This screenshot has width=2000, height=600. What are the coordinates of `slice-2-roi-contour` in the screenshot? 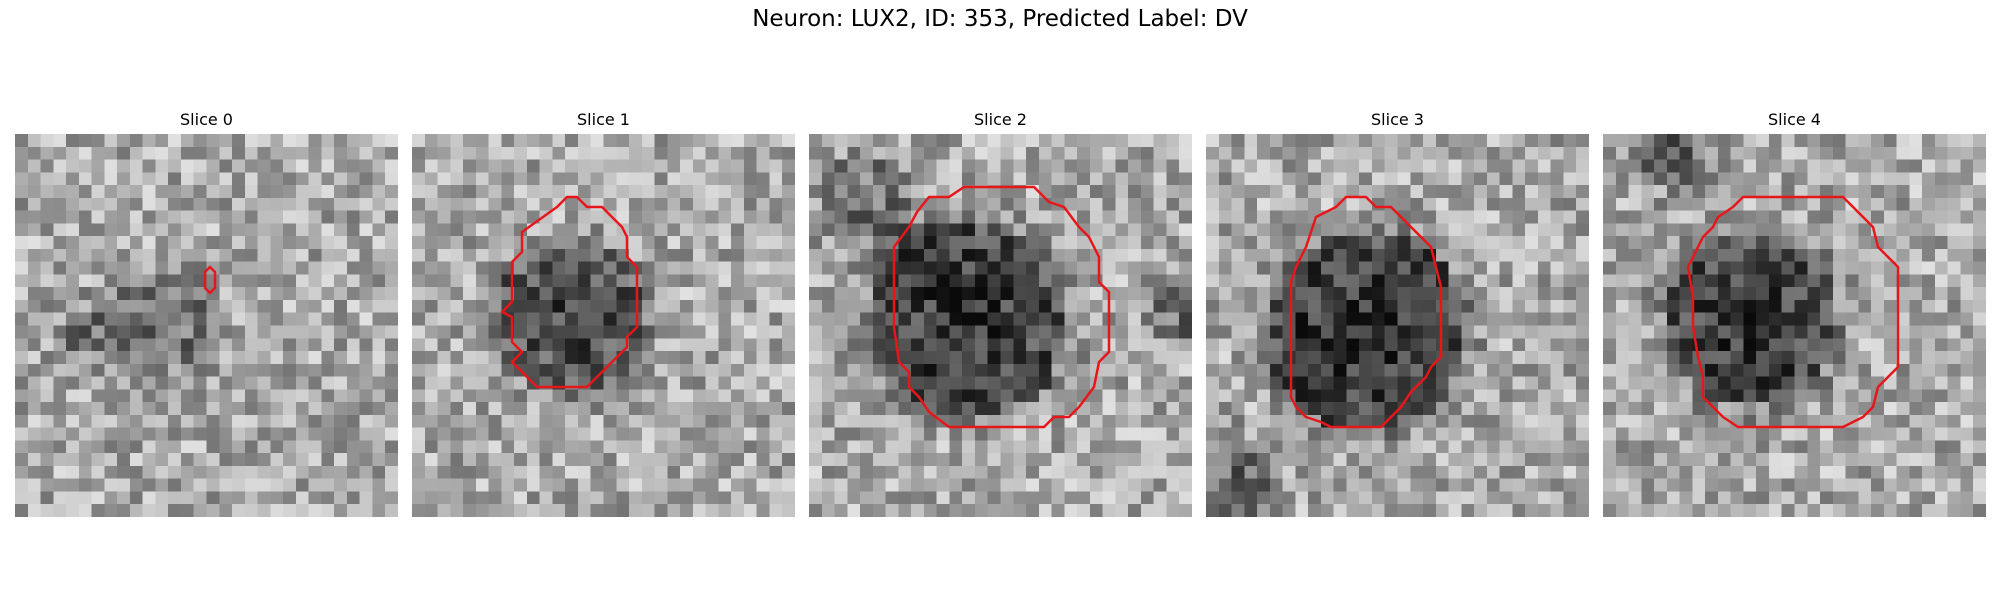 It's located at (1001, 307).